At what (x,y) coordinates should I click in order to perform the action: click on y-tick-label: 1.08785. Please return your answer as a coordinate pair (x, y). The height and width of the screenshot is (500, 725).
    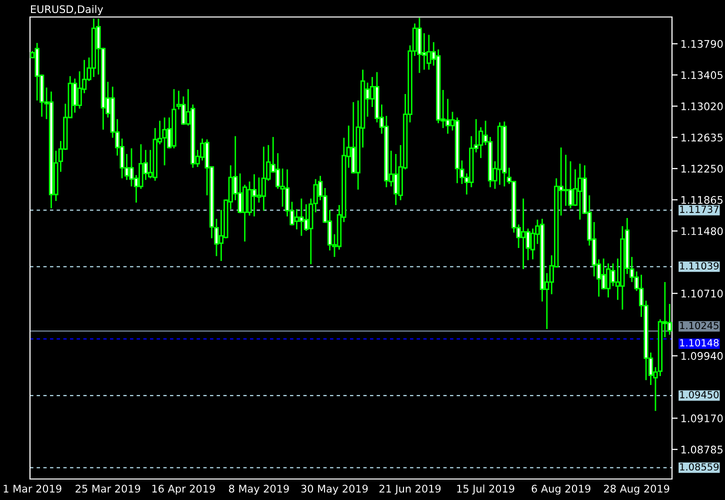
    Looking at the image, I should click on (701, 450).